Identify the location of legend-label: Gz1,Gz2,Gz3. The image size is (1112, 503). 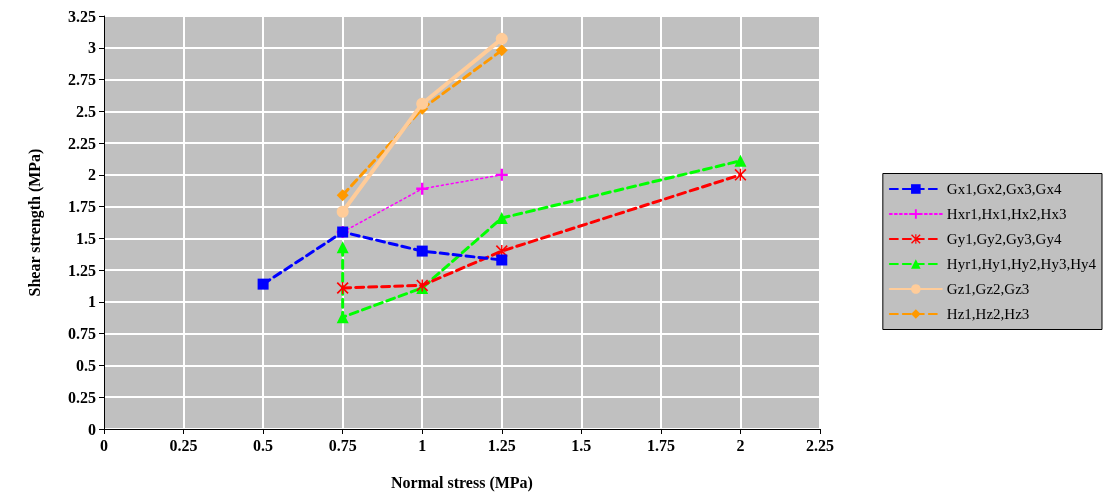
(988, 289).